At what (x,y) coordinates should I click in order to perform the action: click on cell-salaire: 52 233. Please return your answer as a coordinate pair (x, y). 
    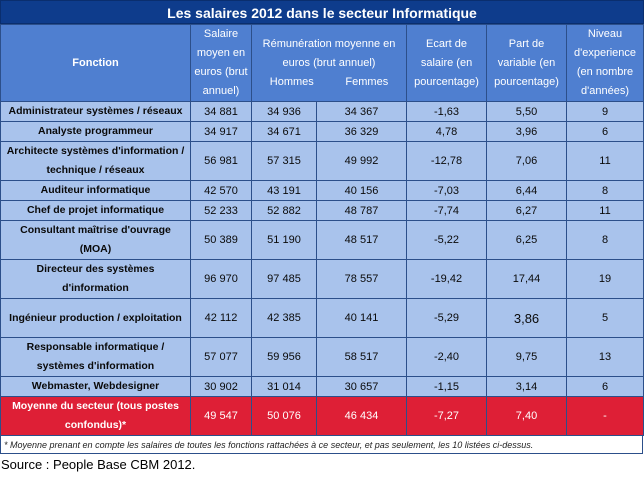
    Looking at the image, I should click on (221, 210).